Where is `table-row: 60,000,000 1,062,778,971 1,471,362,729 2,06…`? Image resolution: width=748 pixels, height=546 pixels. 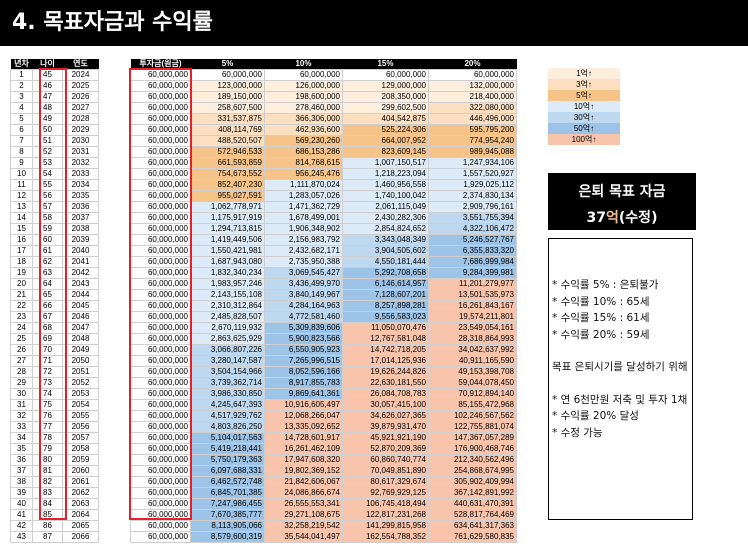
table-row: 60,000,000 1,062,778,971 1,471,362,729 2,06… is located at coordinates (323, 207).